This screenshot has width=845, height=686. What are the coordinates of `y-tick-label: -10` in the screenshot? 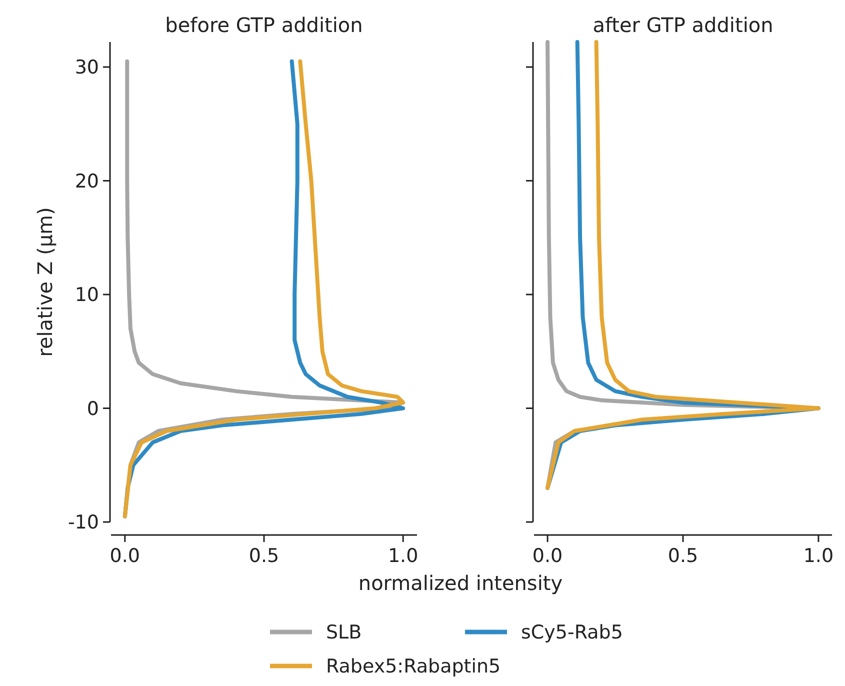 It's located at (83, 523).